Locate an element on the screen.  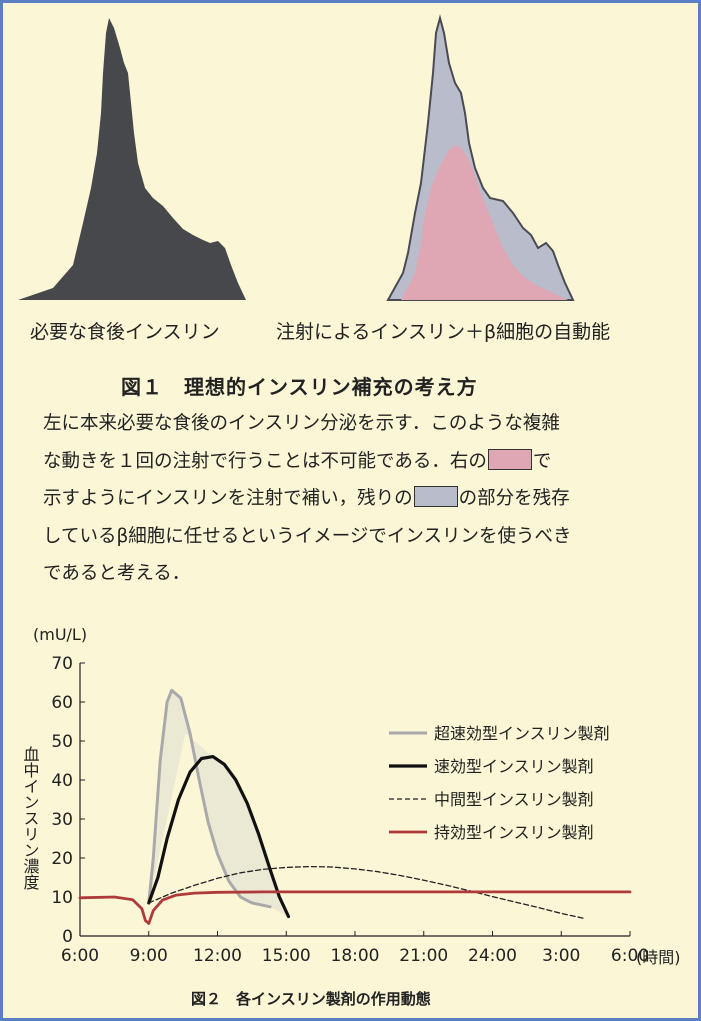
y-tick-label: 10 is located at coordinates (62, 898).